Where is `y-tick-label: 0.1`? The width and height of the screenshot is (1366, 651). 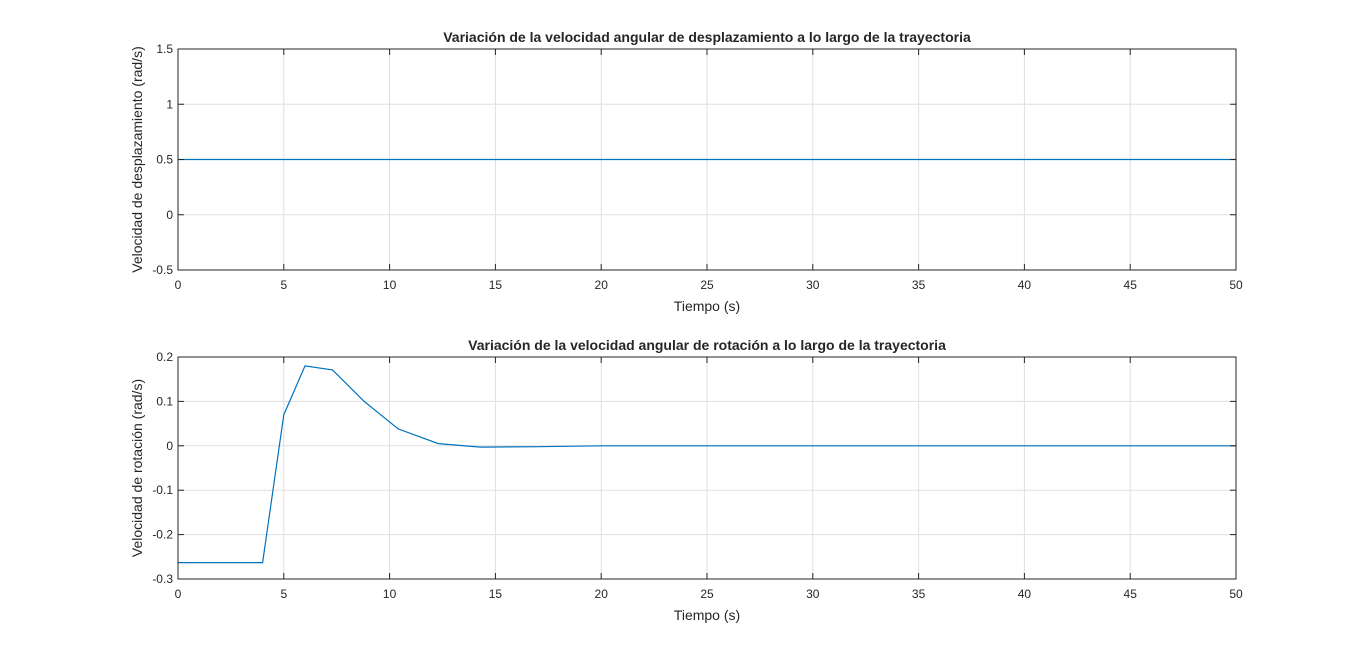
y-tick-label: 0.1 is located at coordinates (164, 401).